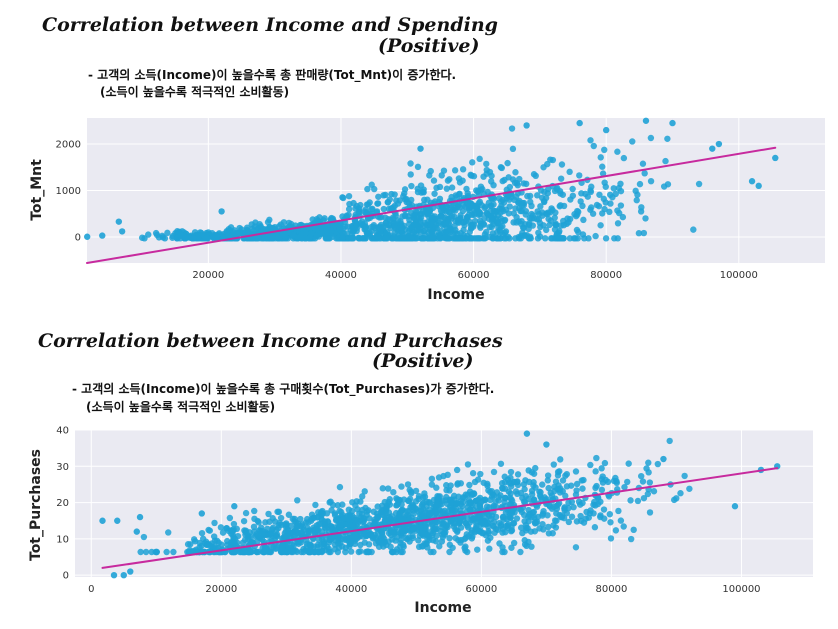 This screenshot has height=629, width=838. What do you see at coordinates (91, 589) in the screenshot?
I see `x-tick-label: 0` at bounding box center [91, 589].